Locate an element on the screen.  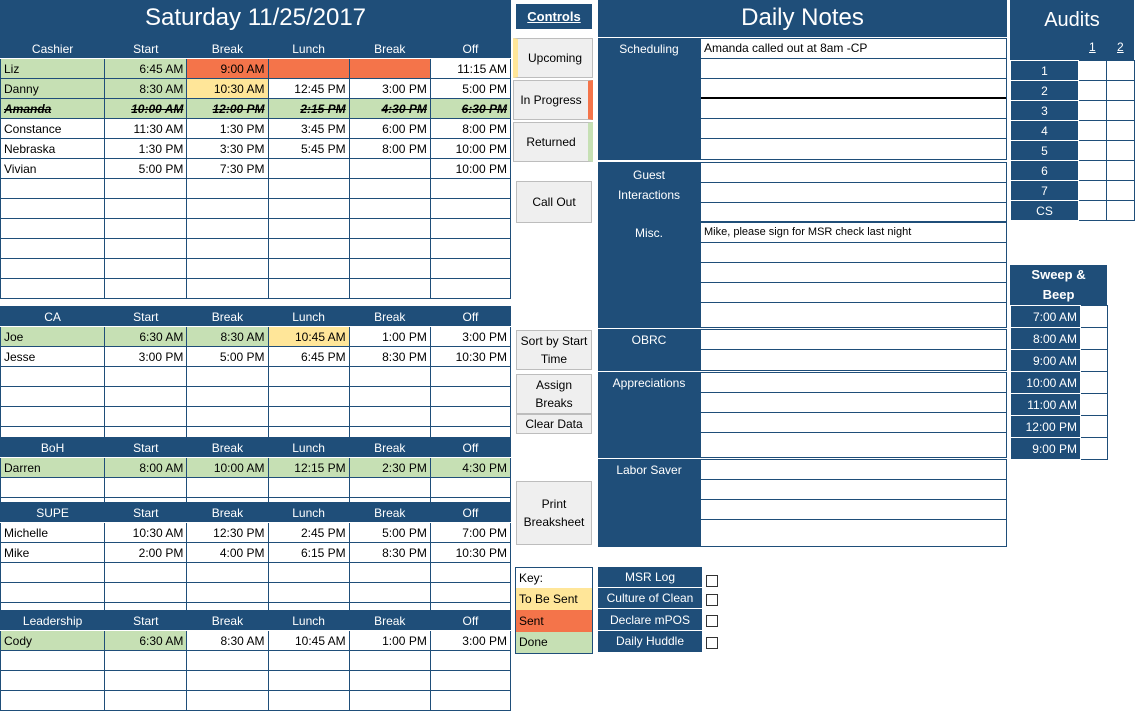
ca-row is located at coordinates (256, 416).